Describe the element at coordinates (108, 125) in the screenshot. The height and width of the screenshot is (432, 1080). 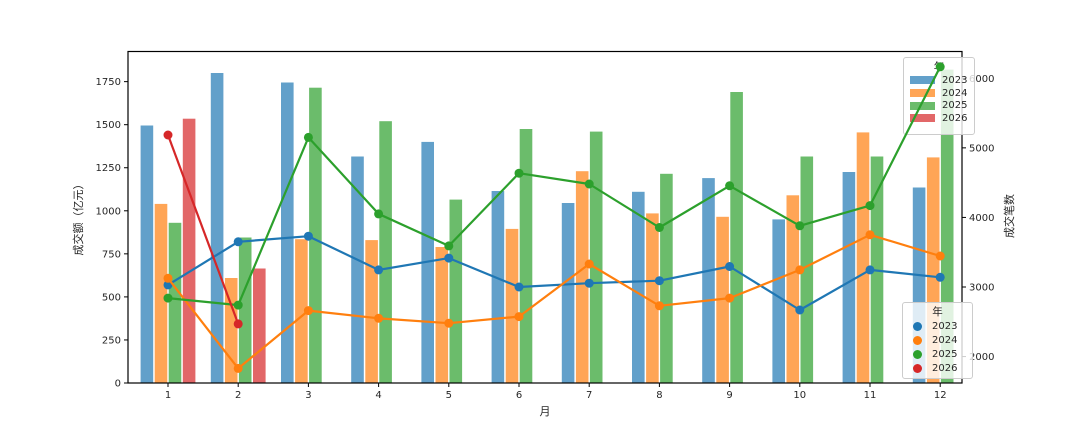
I see `left-tick-label: 1500` at that location.